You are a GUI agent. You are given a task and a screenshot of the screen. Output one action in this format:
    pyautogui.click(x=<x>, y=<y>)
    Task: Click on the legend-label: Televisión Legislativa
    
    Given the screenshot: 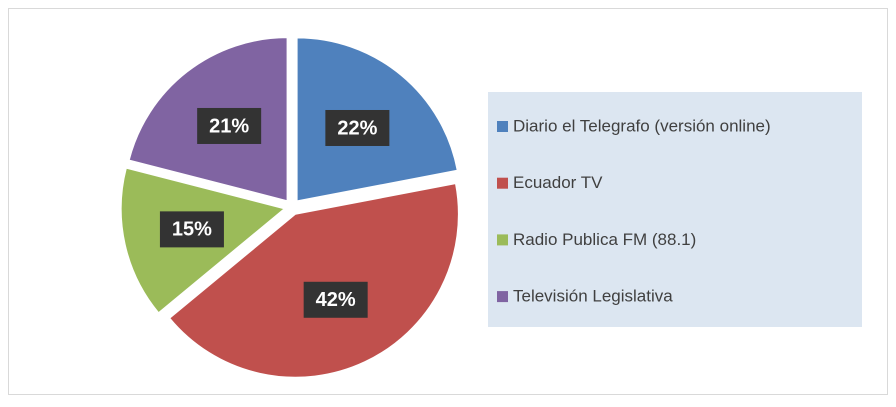 What is the action you would take?
    pyautogui.click(x=593, y=296)
    